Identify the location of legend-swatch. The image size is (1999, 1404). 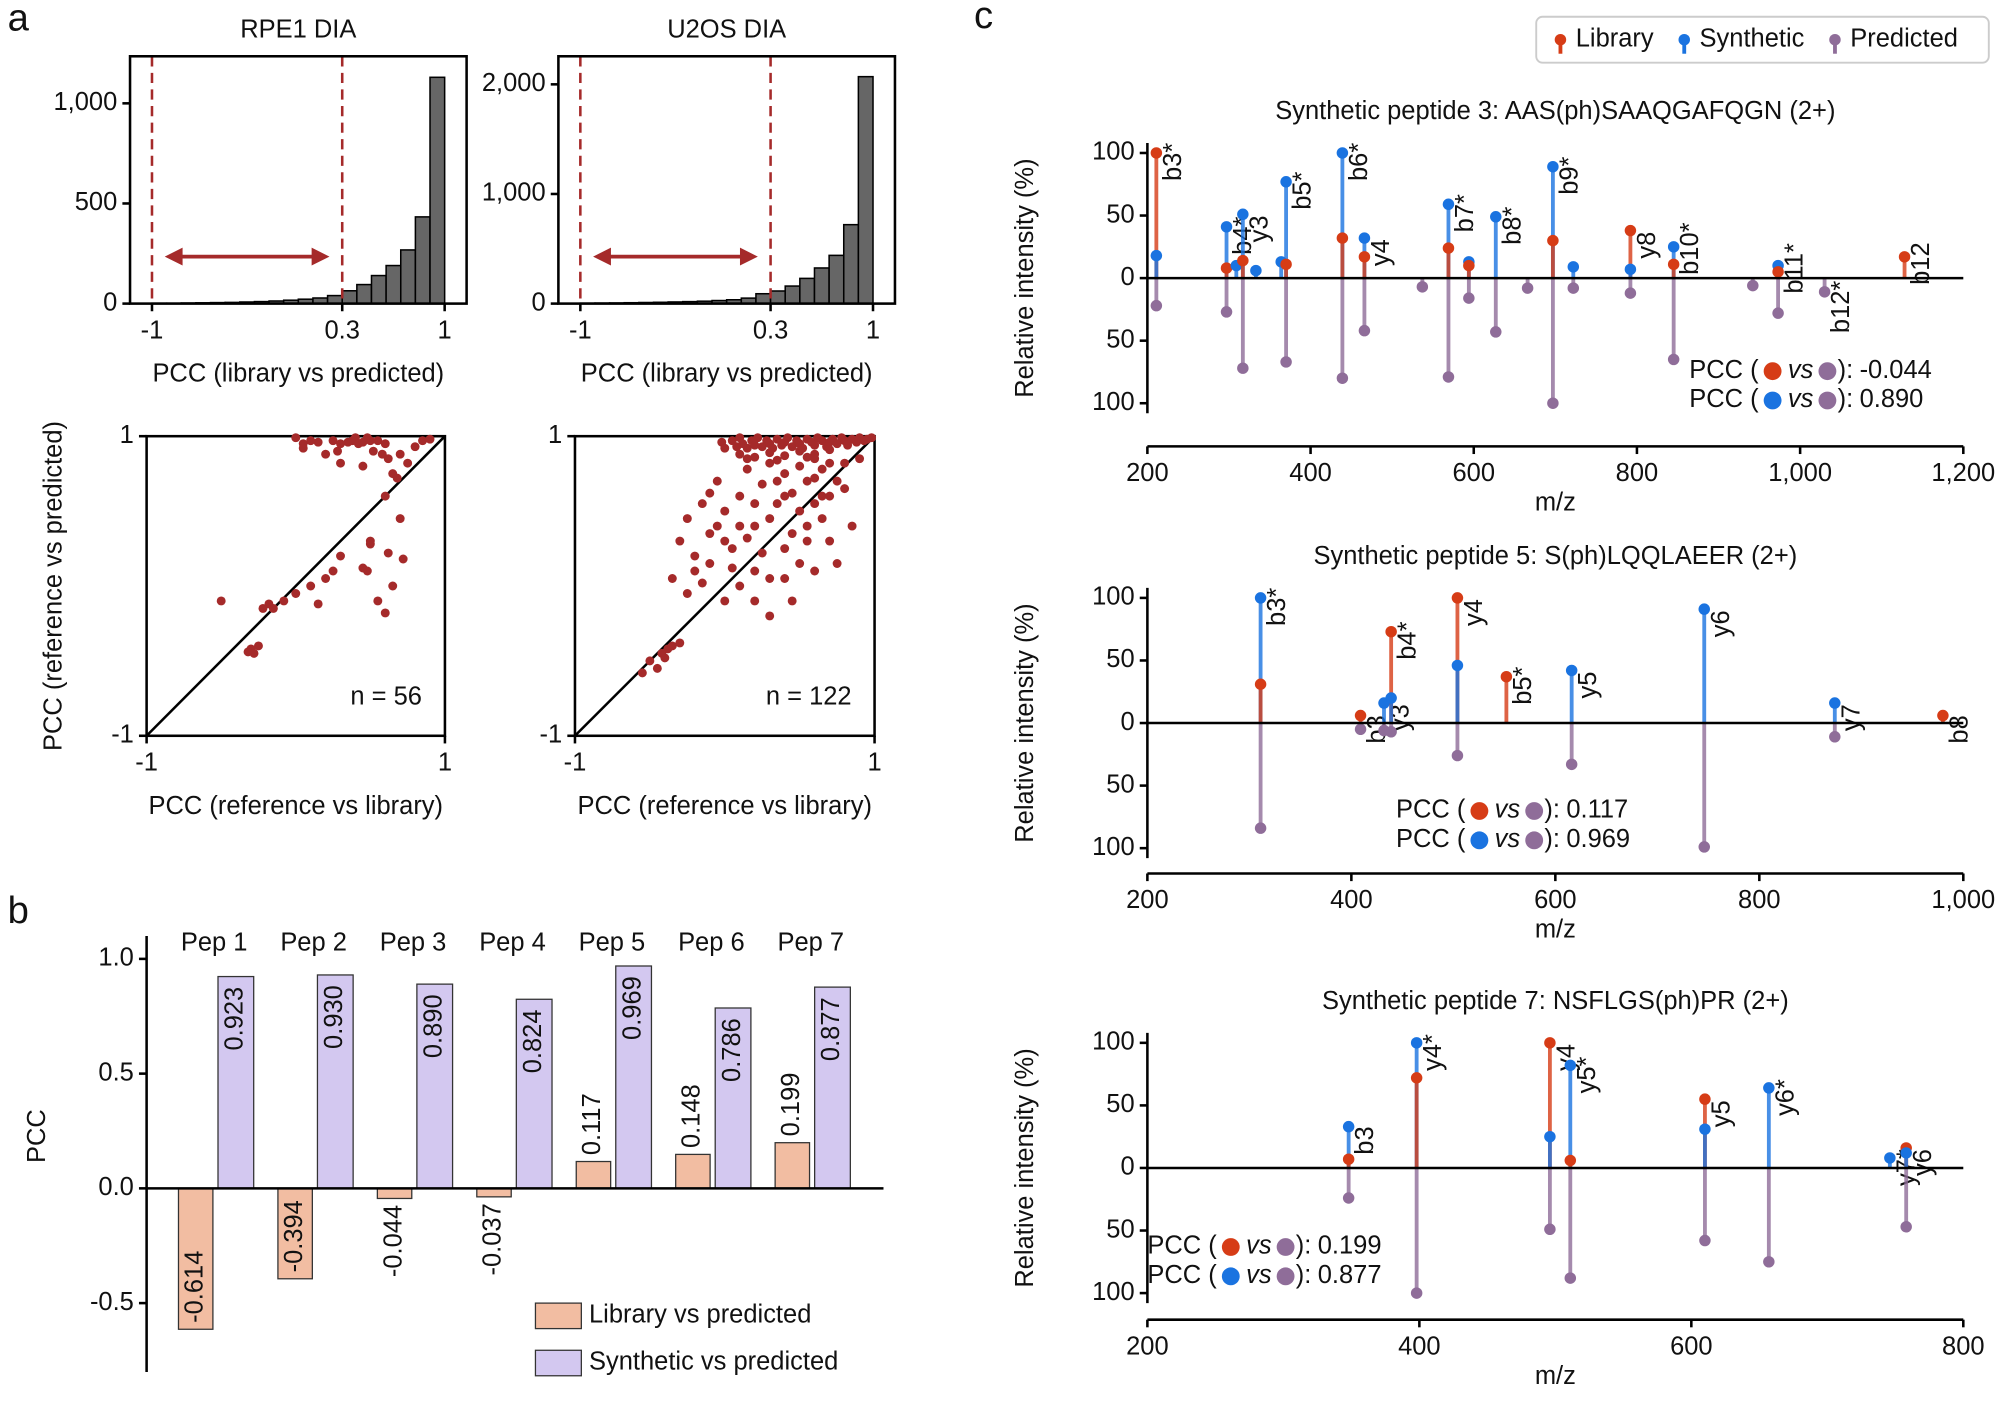
(558, 1316).